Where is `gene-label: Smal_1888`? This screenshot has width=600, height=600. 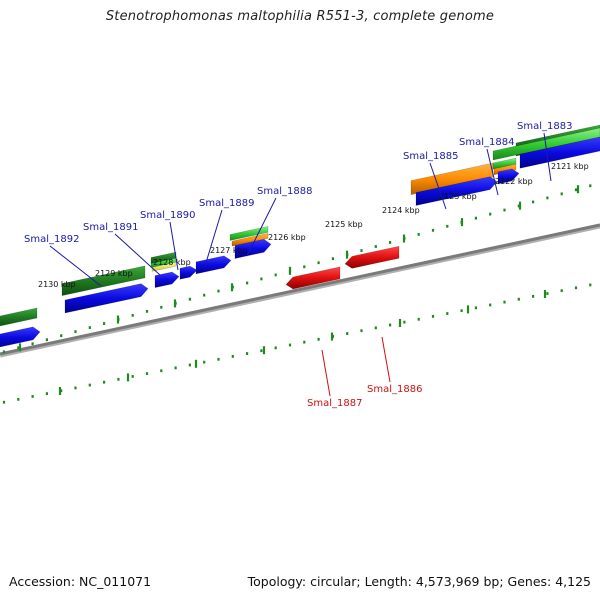
gene-label: Smal_1888 is located at coordinates (284, 191).